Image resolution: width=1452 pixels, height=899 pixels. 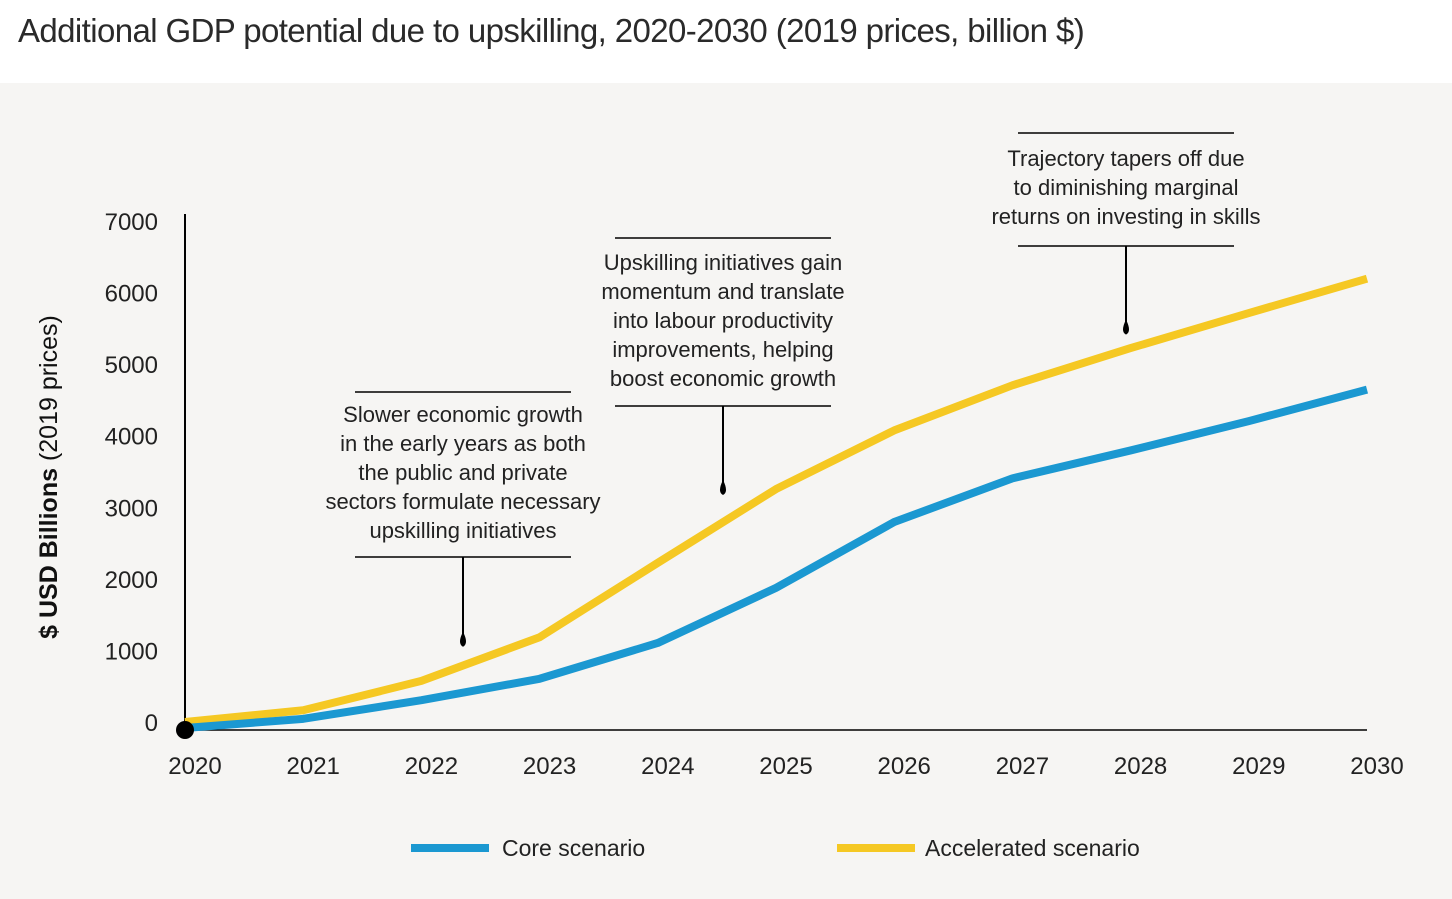 What do you see at coordinates (431, 766) in the screenshot?
I see `x-tick-label: 2022` at bounding box center [431, 766].